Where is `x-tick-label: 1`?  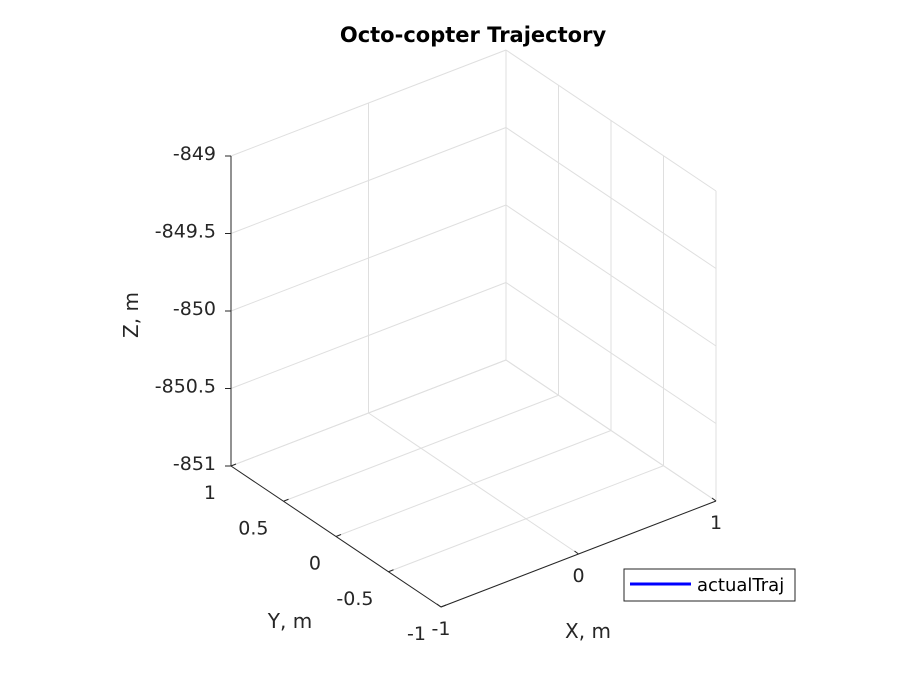 x-tick-label: 1 is located at coordinates (716, 523).